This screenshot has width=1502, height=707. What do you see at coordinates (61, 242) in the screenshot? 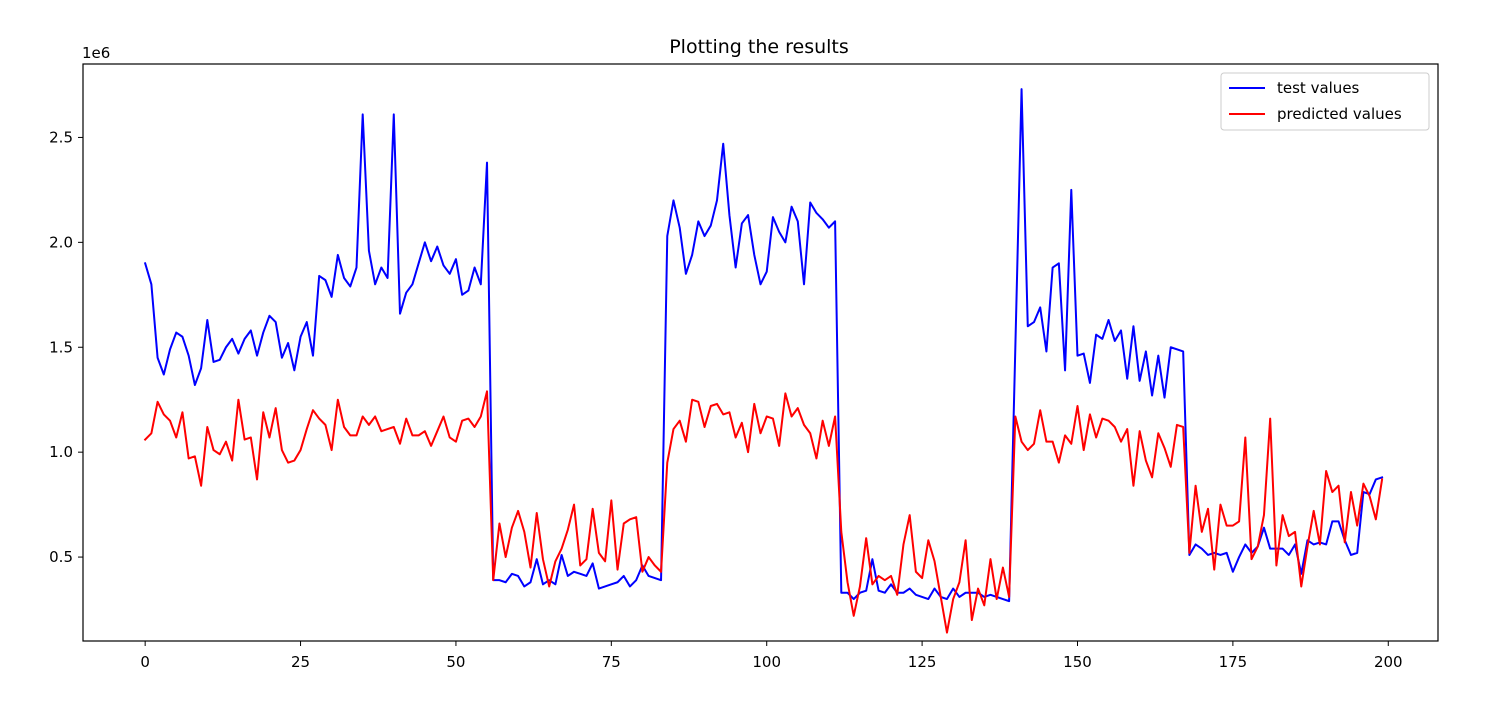
I see `y-tick-label: 2.0` at bounding box center [61, 242].